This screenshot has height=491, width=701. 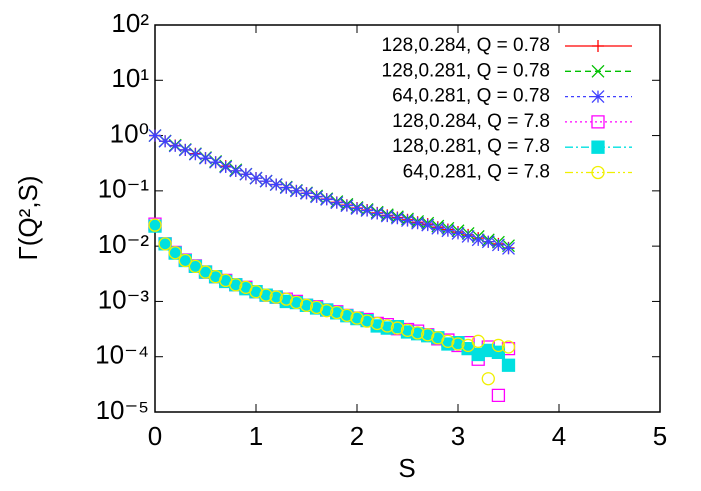 What do you see at coordinates (124, 299) in the screenshot?
I see `y-tick-label: 10⁻³` at bounding box center [124, 299].